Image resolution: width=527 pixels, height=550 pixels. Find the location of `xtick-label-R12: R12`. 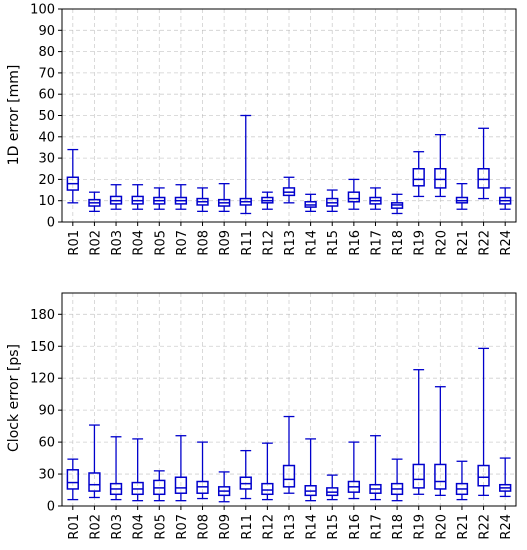

xtick-label-R12: R12 is located at coordinates (268, 243).